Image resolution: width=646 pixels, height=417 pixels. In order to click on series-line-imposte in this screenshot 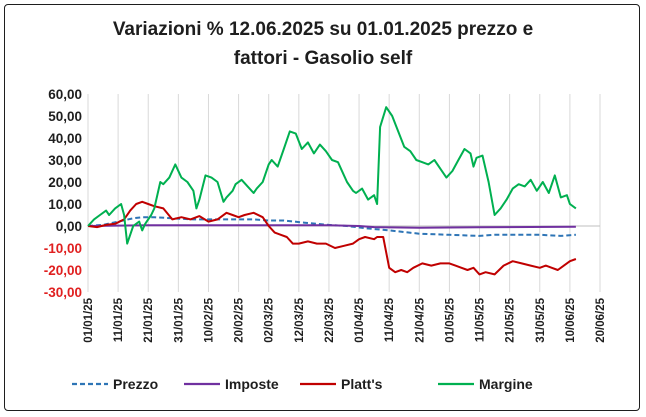, I will do `click(331, 226)`.